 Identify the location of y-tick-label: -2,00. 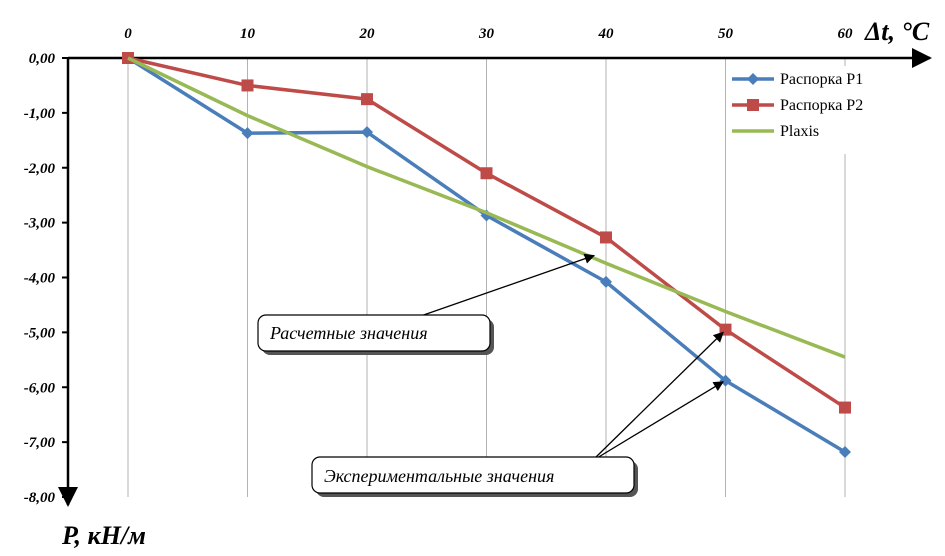
(40, 169).